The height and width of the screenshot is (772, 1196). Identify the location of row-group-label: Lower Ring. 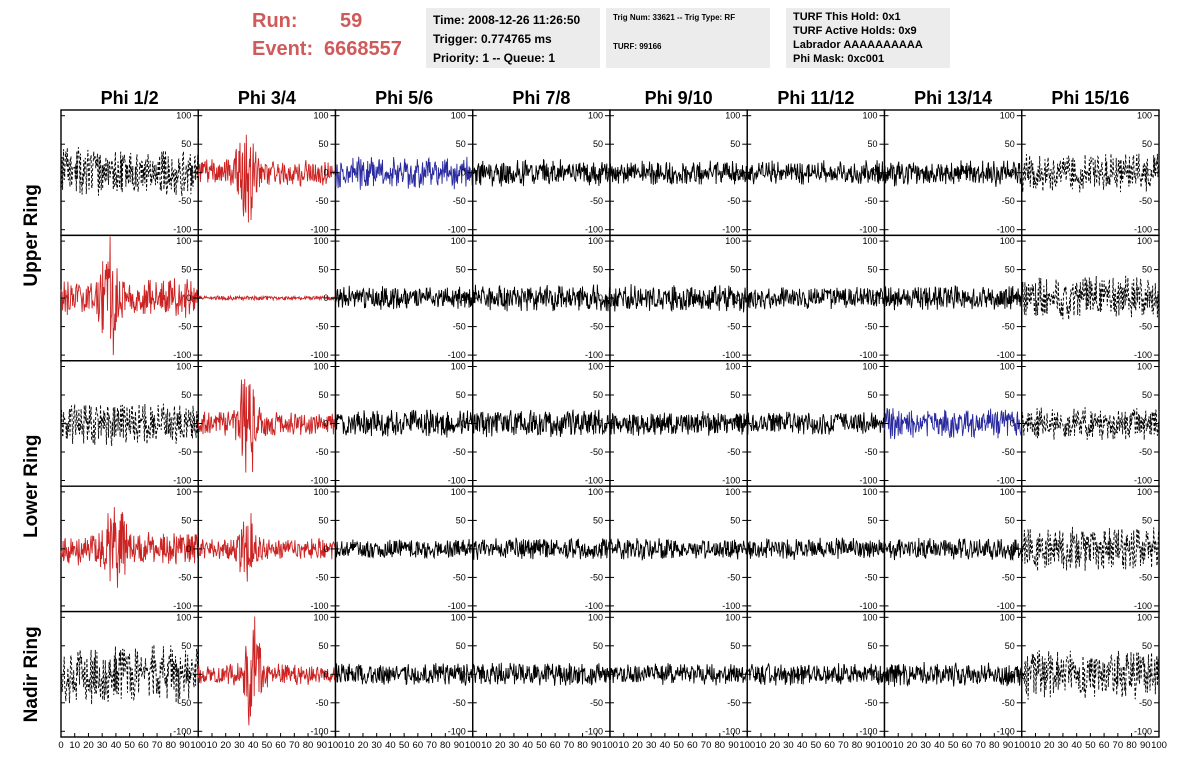
(31, 485).